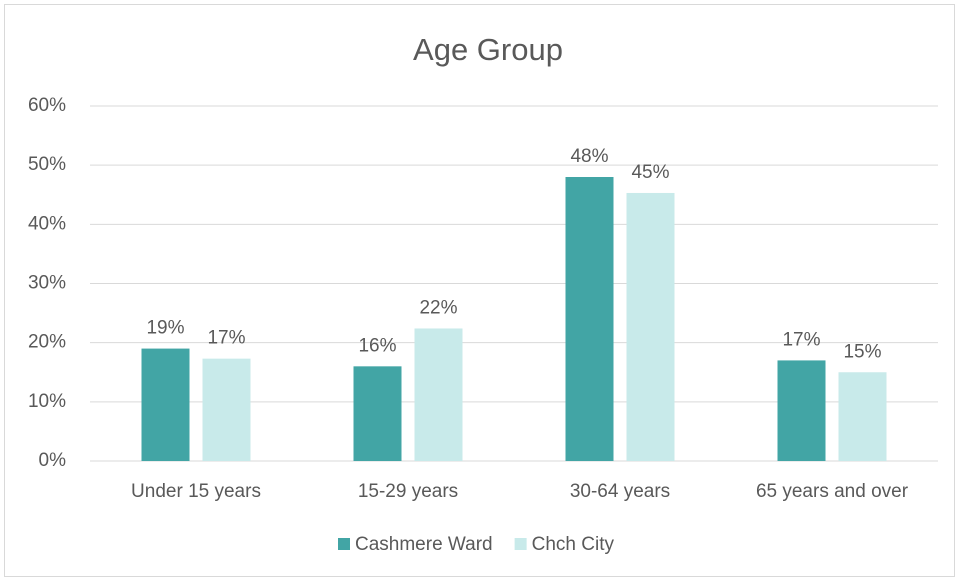 The image size is (959, 581). I want to click on value-label: 45%, so click(650, 172).